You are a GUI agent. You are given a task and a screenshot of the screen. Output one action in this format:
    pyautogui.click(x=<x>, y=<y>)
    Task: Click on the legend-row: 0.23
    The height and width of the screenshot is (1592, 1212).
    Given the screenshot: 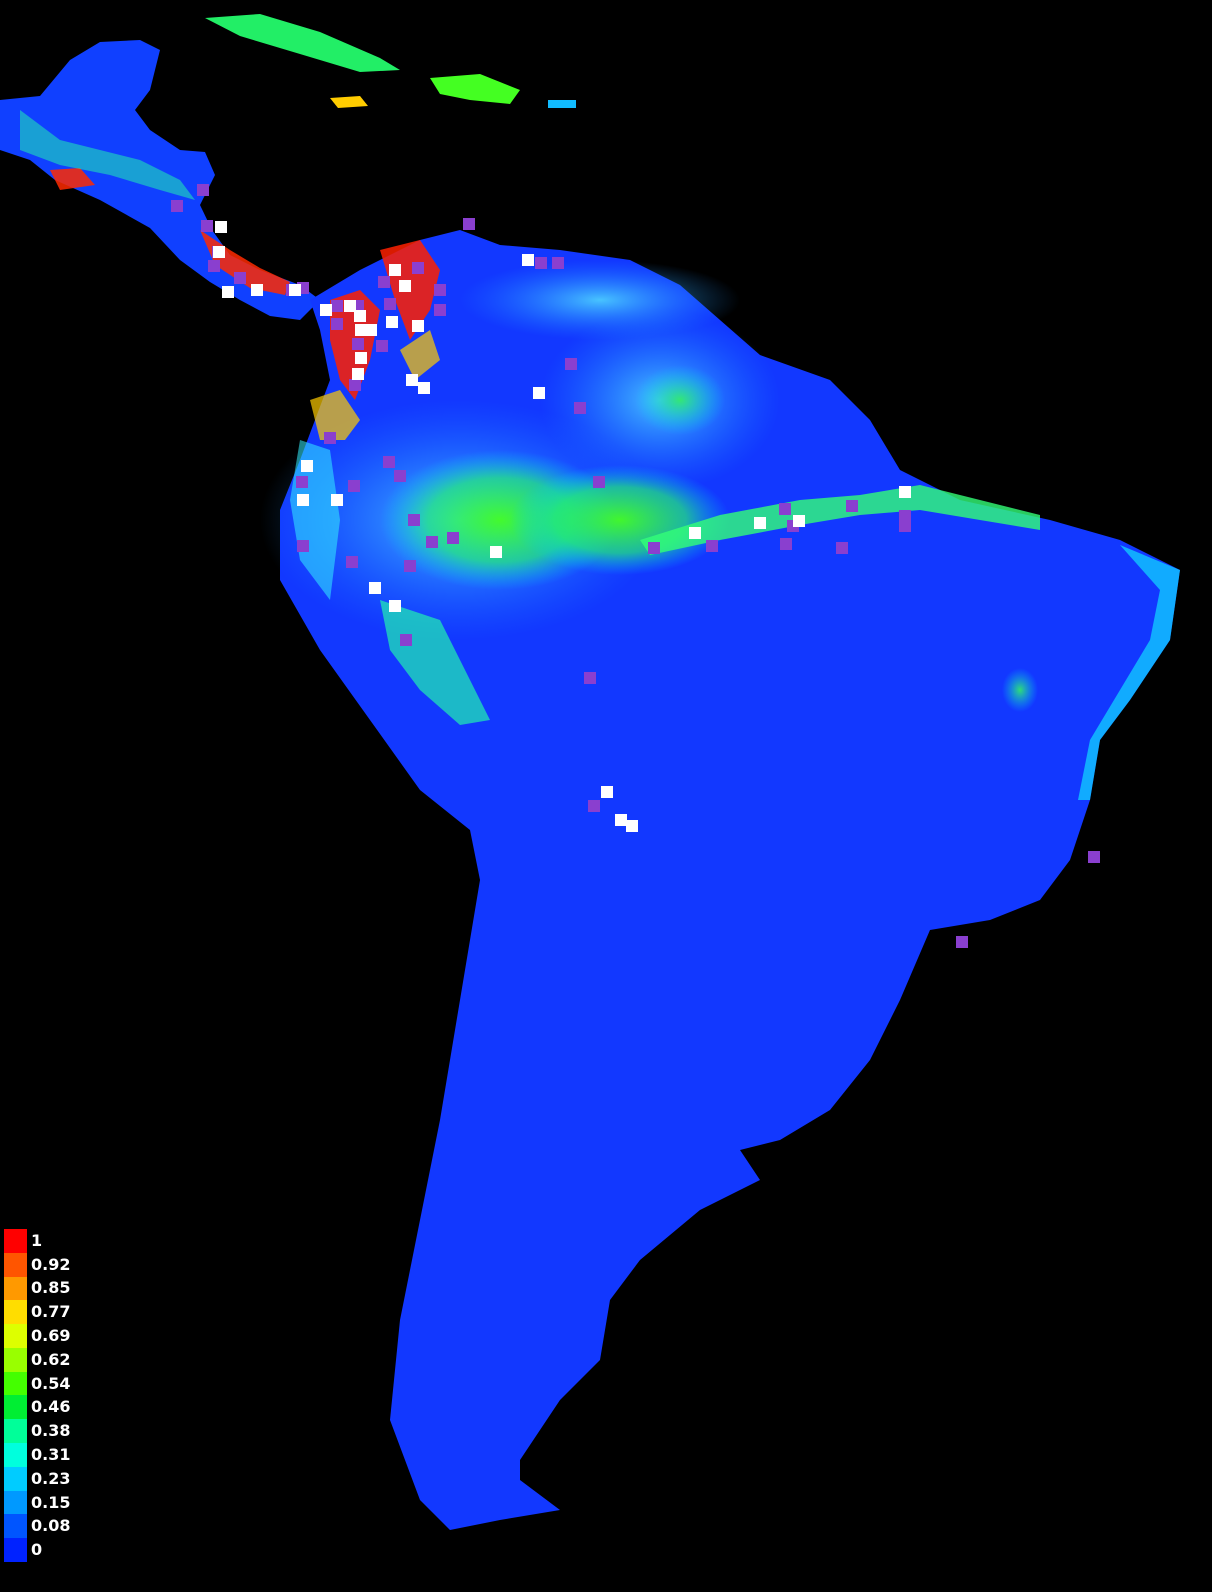 What is the action you would take?
    pyautogui.click(x=37, y=1478)
    